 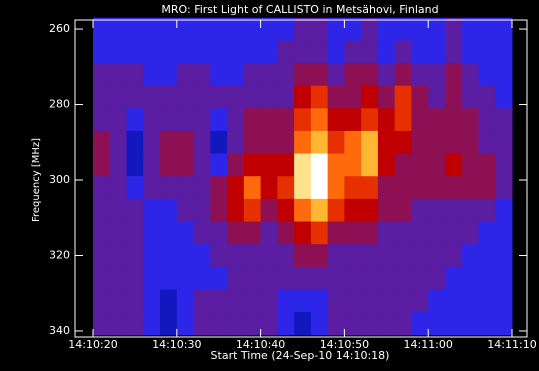 What do you see at coordinates (511, 344) in the screenshot?
I see `x-tick-label: 14:11:10` at bounding box center [511, 344].